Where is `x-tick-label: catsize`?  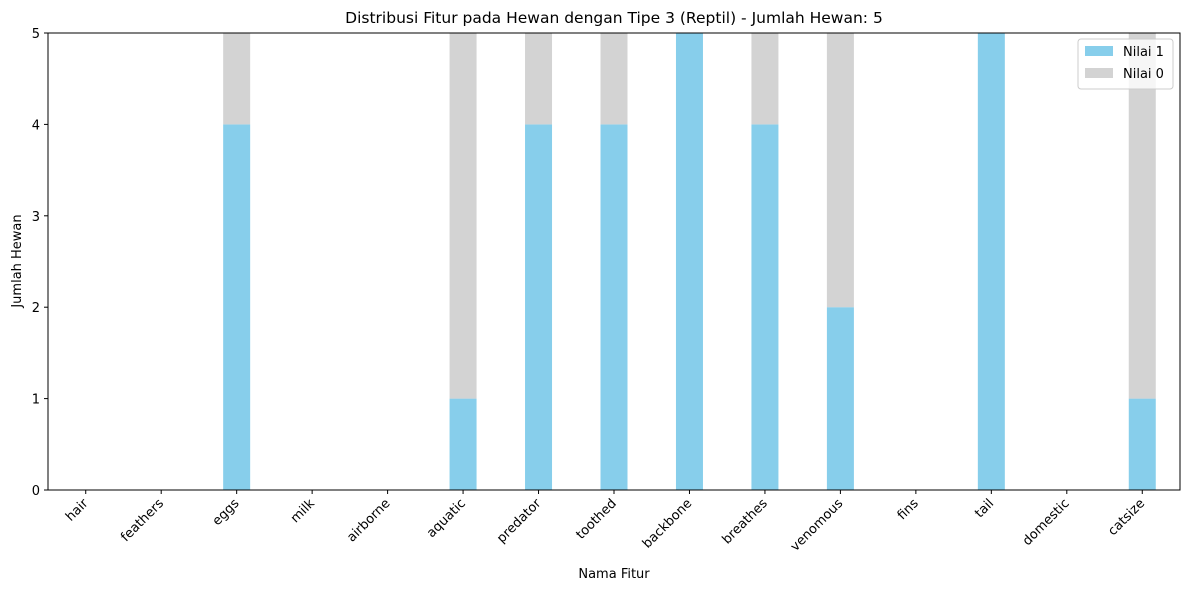
x-tick-label: catsize is located at coordinates (1126, 517).